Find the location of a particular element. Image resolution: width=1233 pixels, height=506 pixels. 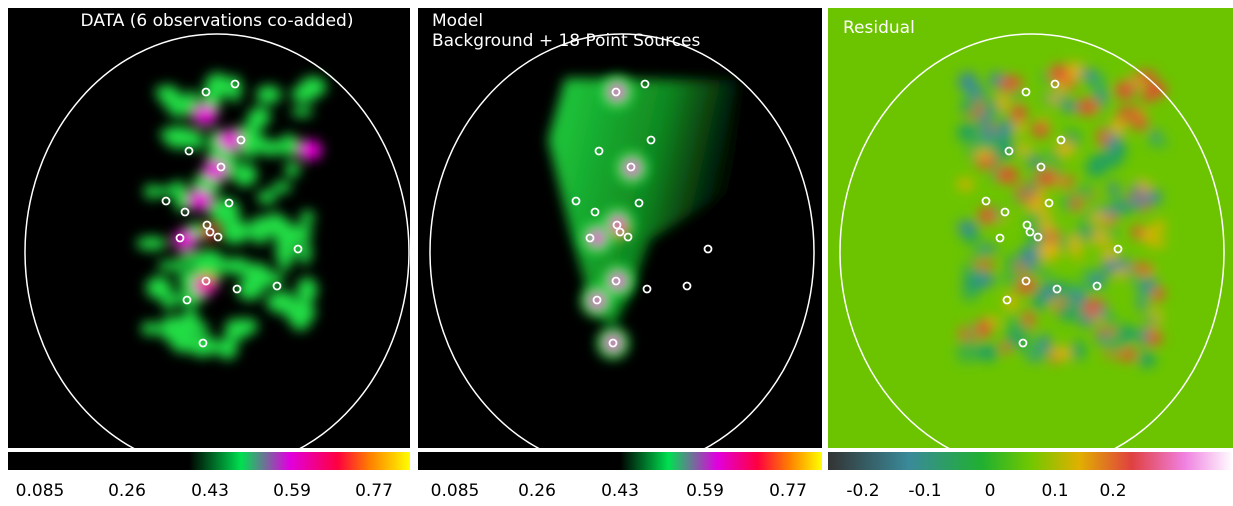

colorbar-tick-label: 0.77 is located at coordinates (374, 491).